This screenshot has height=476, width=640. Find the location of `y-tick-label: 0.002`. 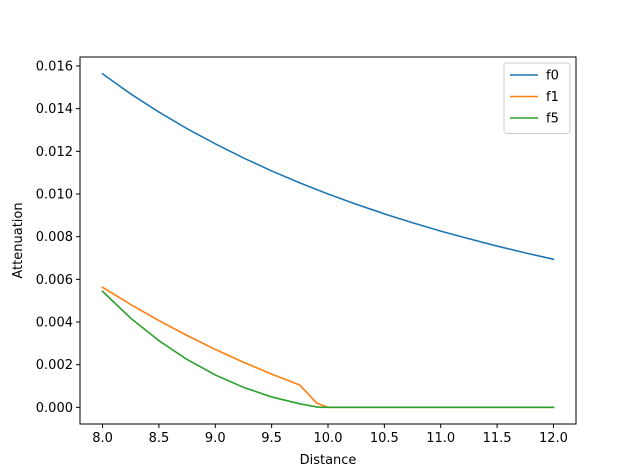

y-tick-label: 0.002 is located at coordinates (54, 365).